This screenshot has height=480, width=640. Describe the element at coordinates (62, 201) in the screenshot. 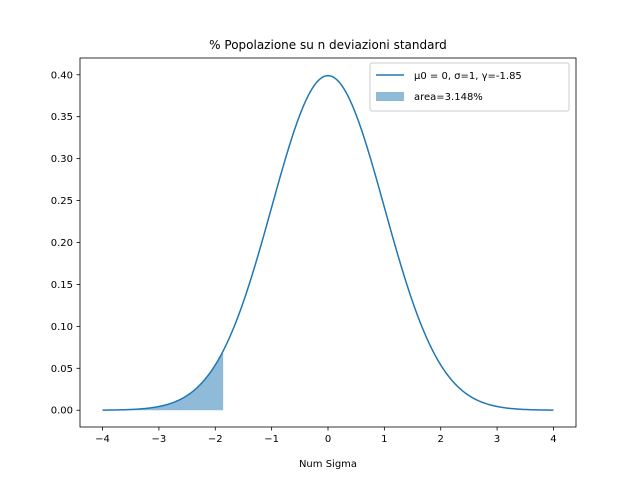

I see `y-tick-label: 0.25` at that location.